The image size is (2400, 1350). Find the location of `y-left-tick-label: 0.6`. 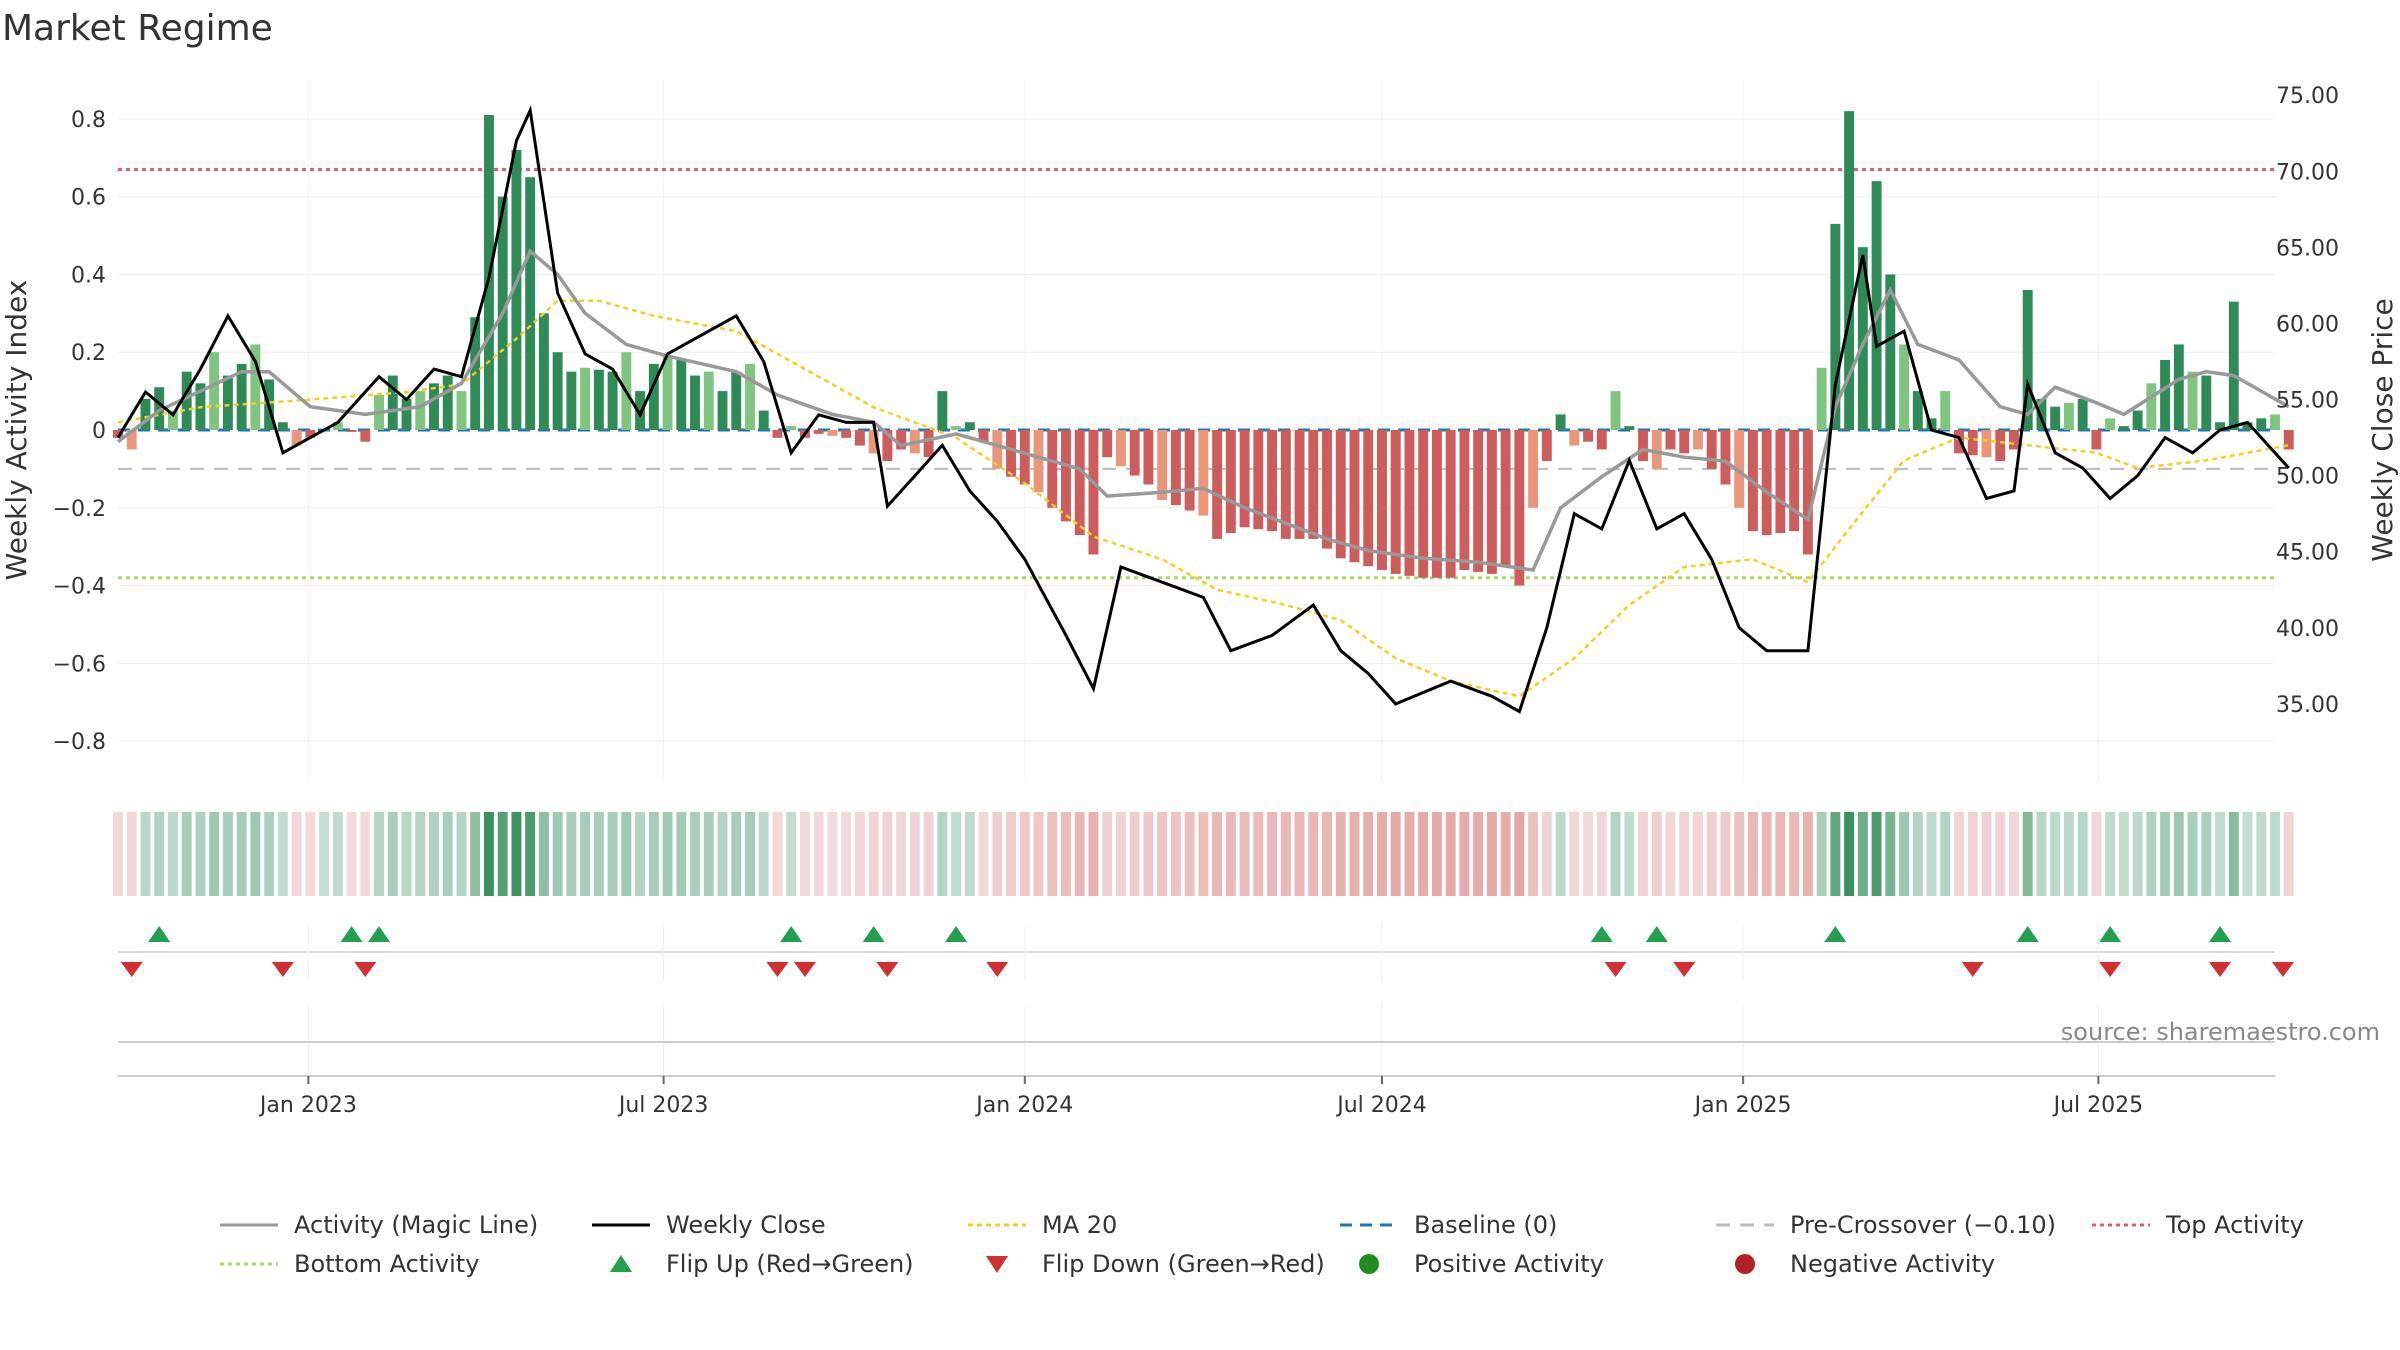

y-left-tick-label: 0.6 is located at coordinates (88, 198).